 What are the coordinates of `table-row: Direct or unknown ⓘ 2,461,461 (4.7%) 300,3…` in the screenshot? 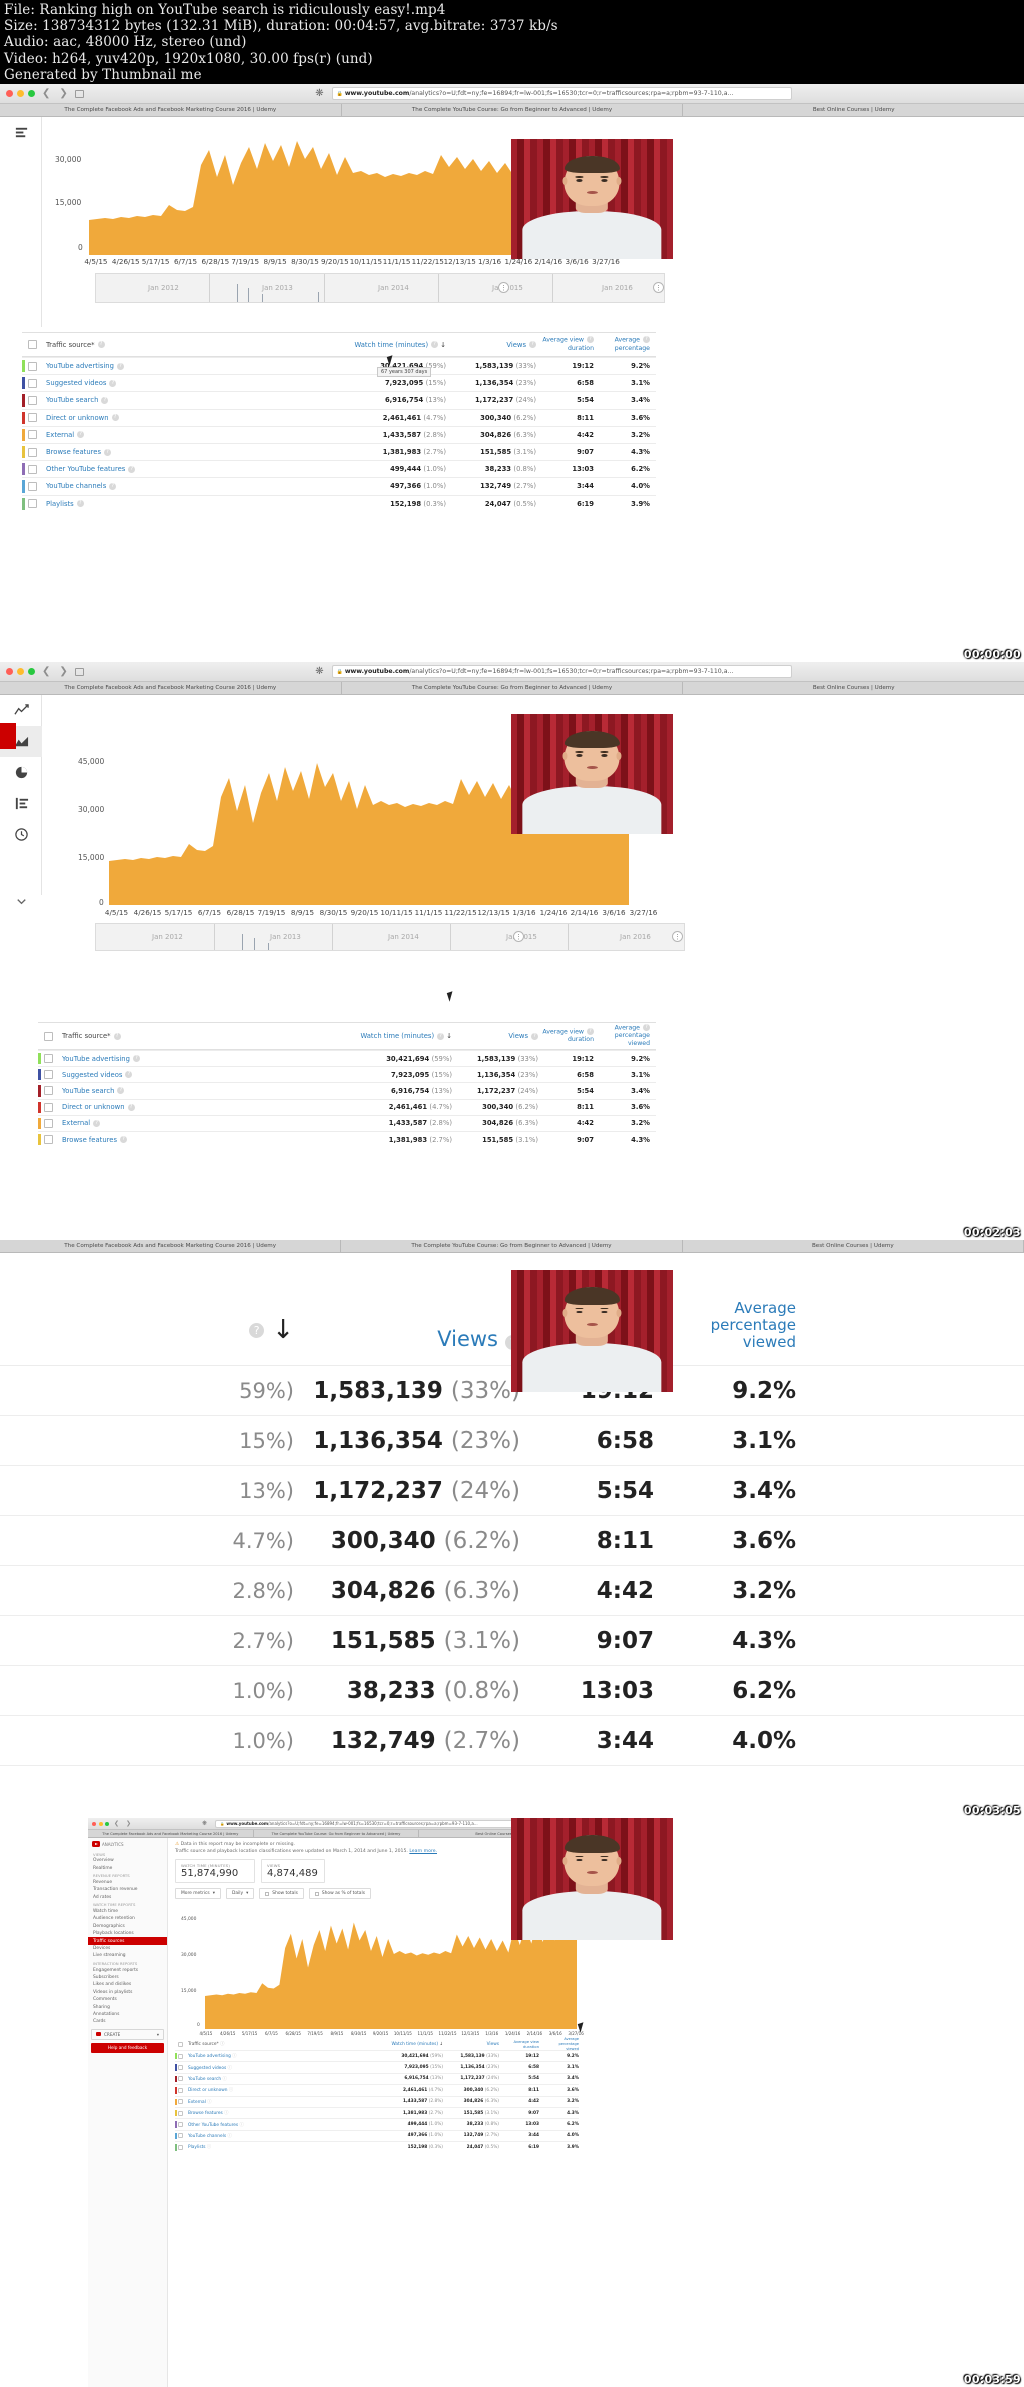 It's located at (377, 2089).